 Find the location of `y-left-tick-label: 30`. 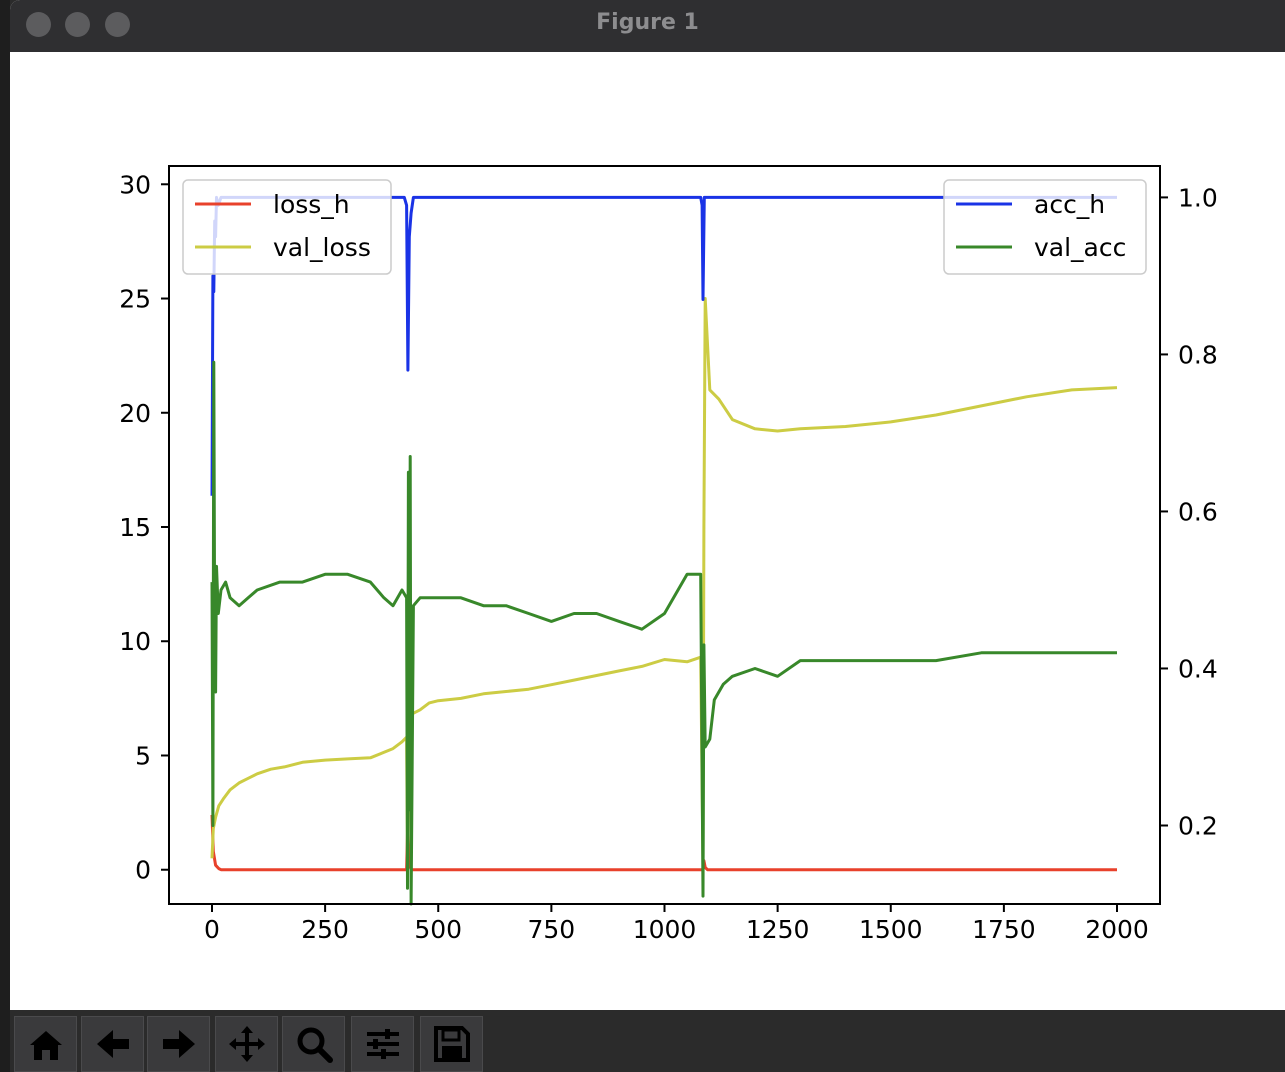

y-left-tick-label: 30 is located at coordinates (135, 184).